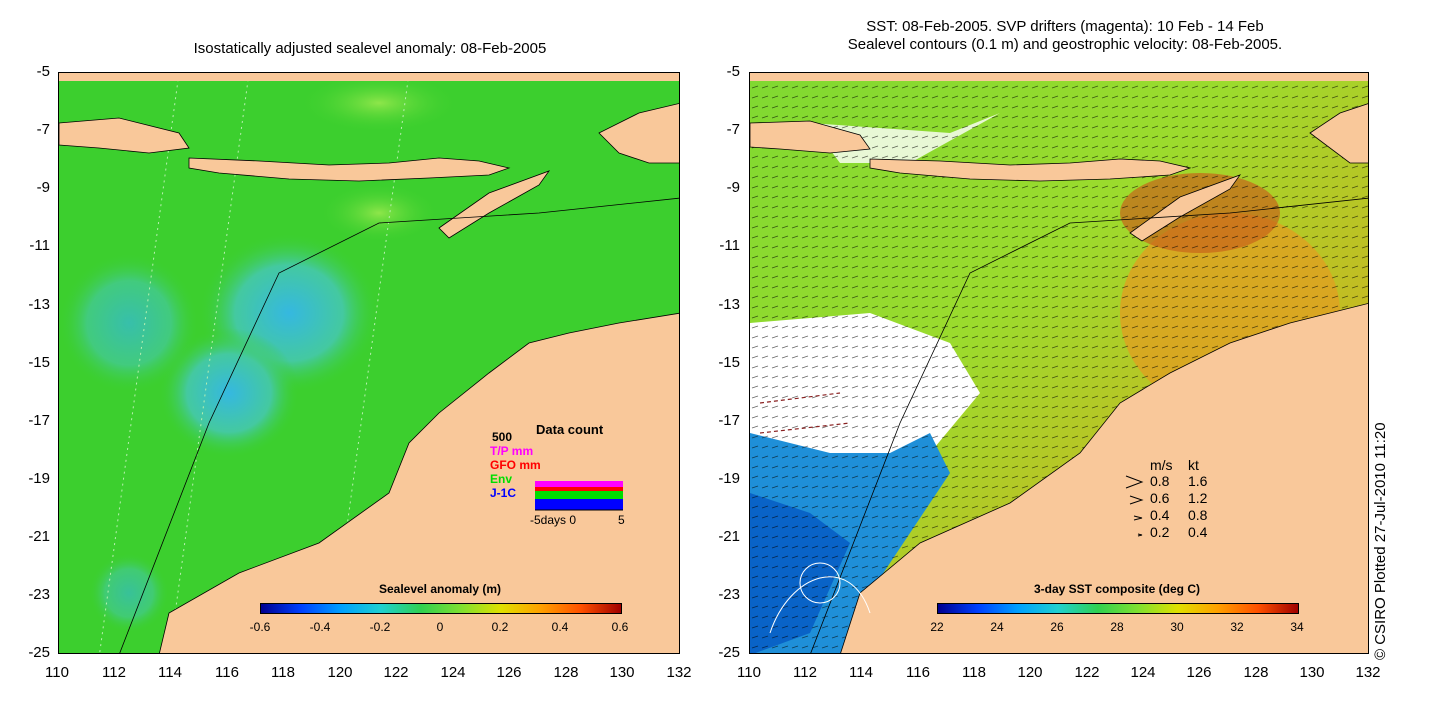 This screenshot has width=1440, height=720. I want to click on colorbar-tick: 30, so click(1177, 627).